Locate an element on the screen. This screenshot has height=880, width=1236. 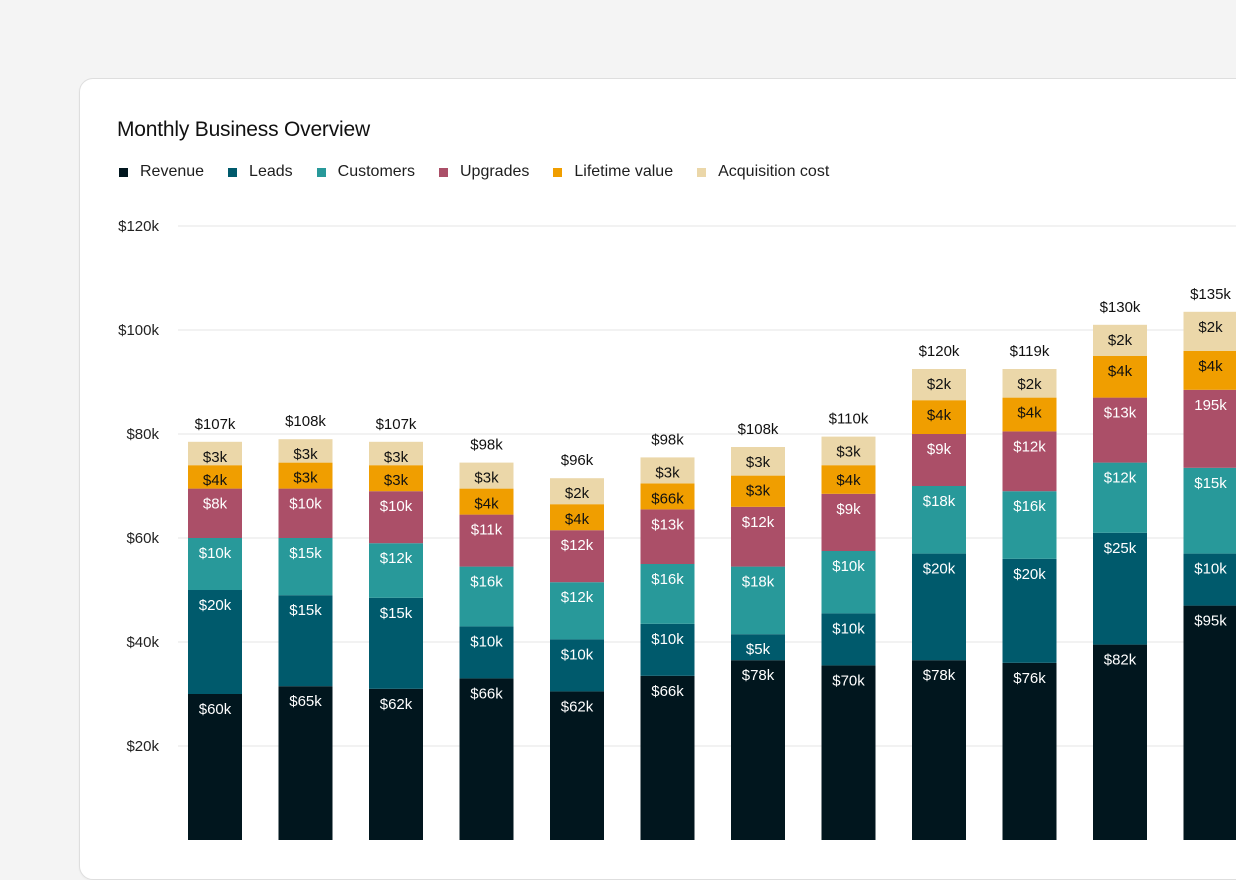
bar-label-revenue-8: $70k is located at coordinates (848, 680).